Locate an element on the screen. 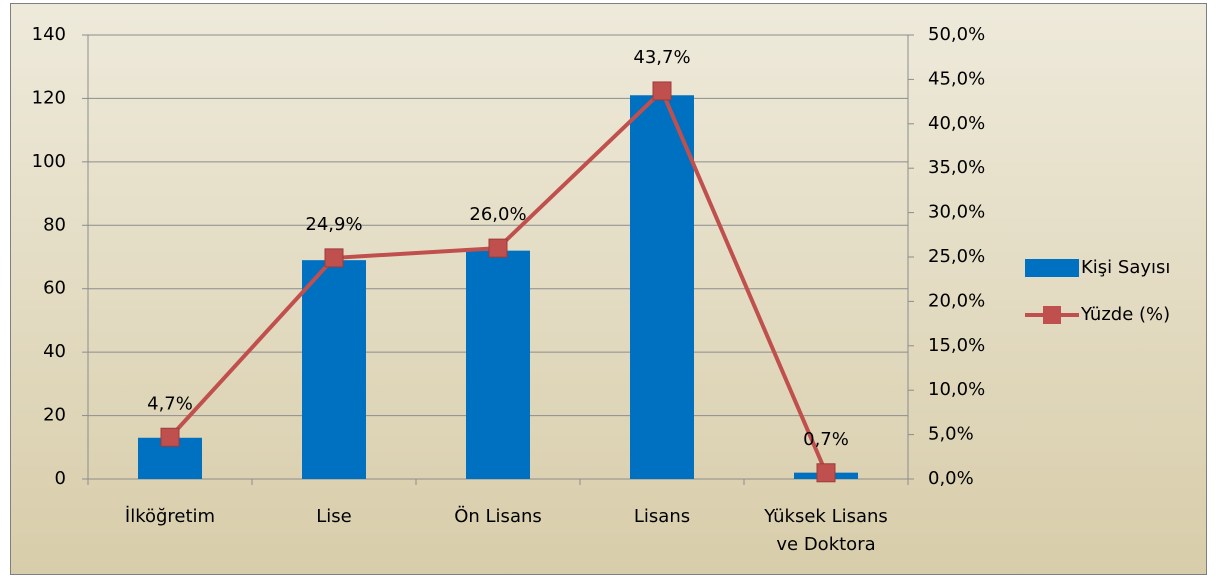  x-tick-label: Lisans is located at coordinates (662, 516).